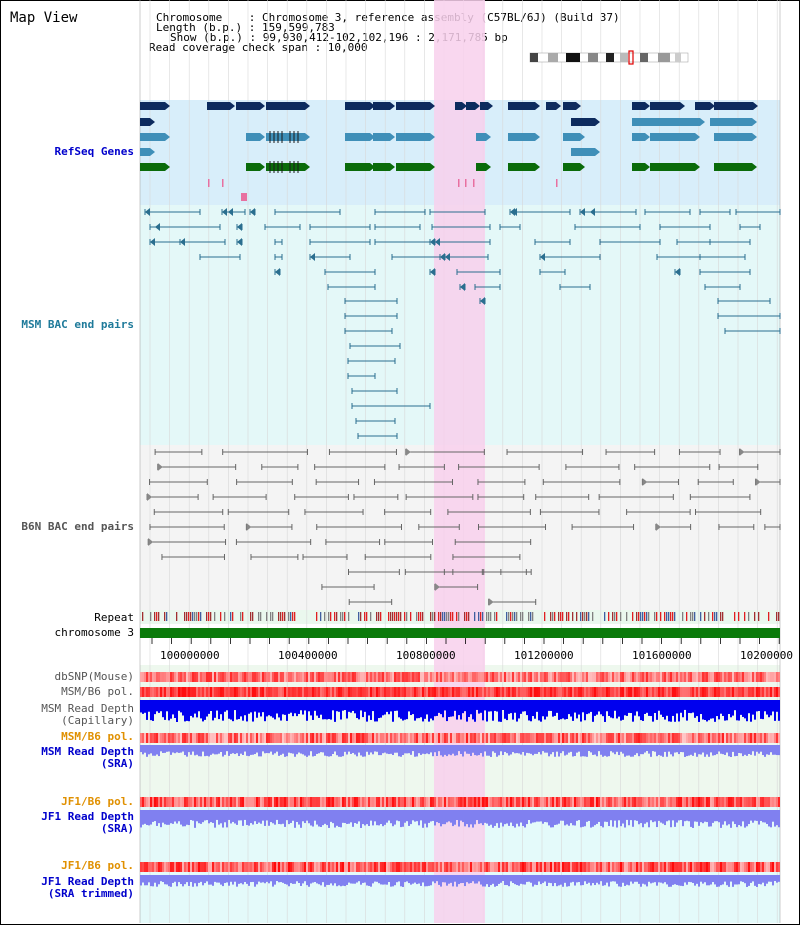 This screenshot has width=800, height=925. What do you see at coordinates (249, 527) in the screenshot?
I see `b6n-bac-arrow` at bounding box center [249, 527].